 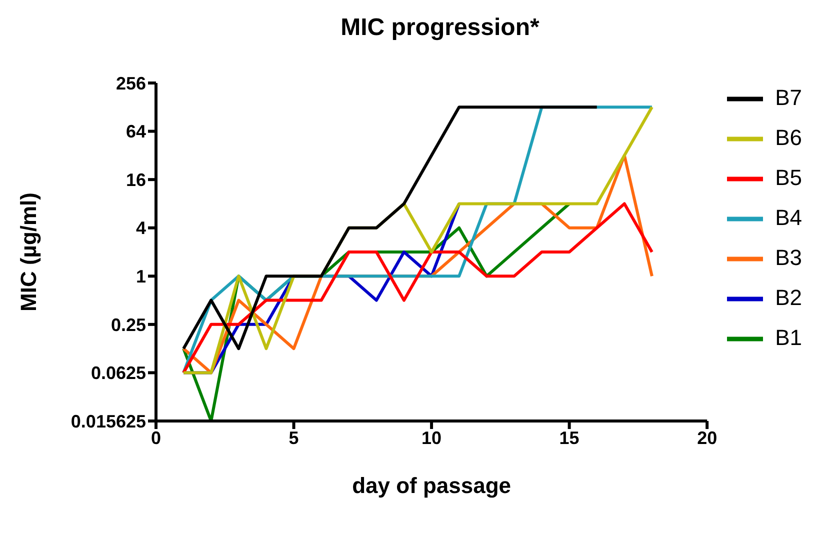 I want to click on x-tick-label: 20, so click(x=707, y=438).